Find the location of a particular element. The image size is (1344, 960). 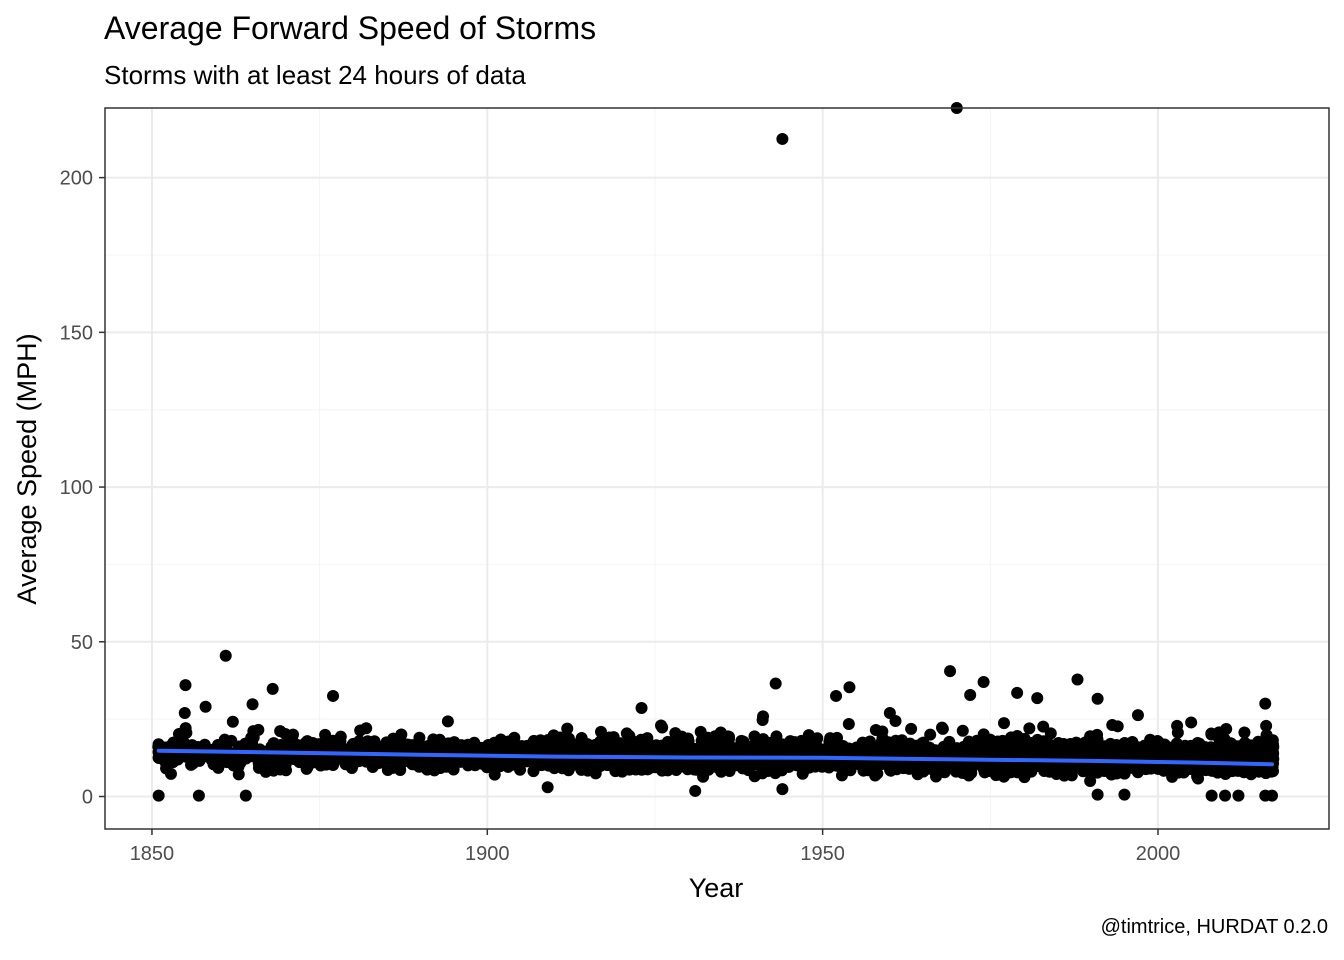

x-tick-label: 2000 is located at coordinates (1158, 854).